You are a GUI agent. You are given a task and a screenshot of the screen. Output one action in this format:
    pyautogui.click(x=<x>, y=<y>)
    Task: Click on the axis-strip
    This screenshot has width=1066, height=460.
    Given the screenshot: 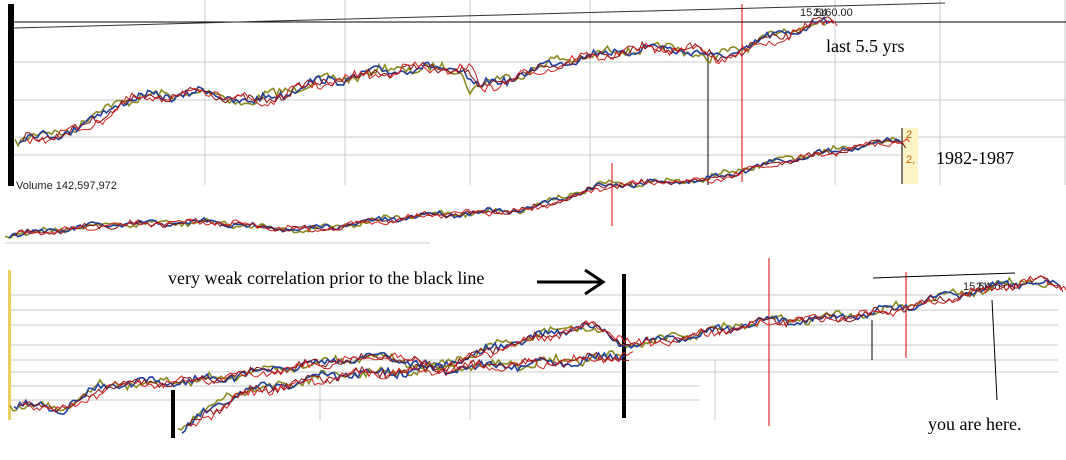 What is the action you would take?
    pyautogui.click(x=910, y=156)
    